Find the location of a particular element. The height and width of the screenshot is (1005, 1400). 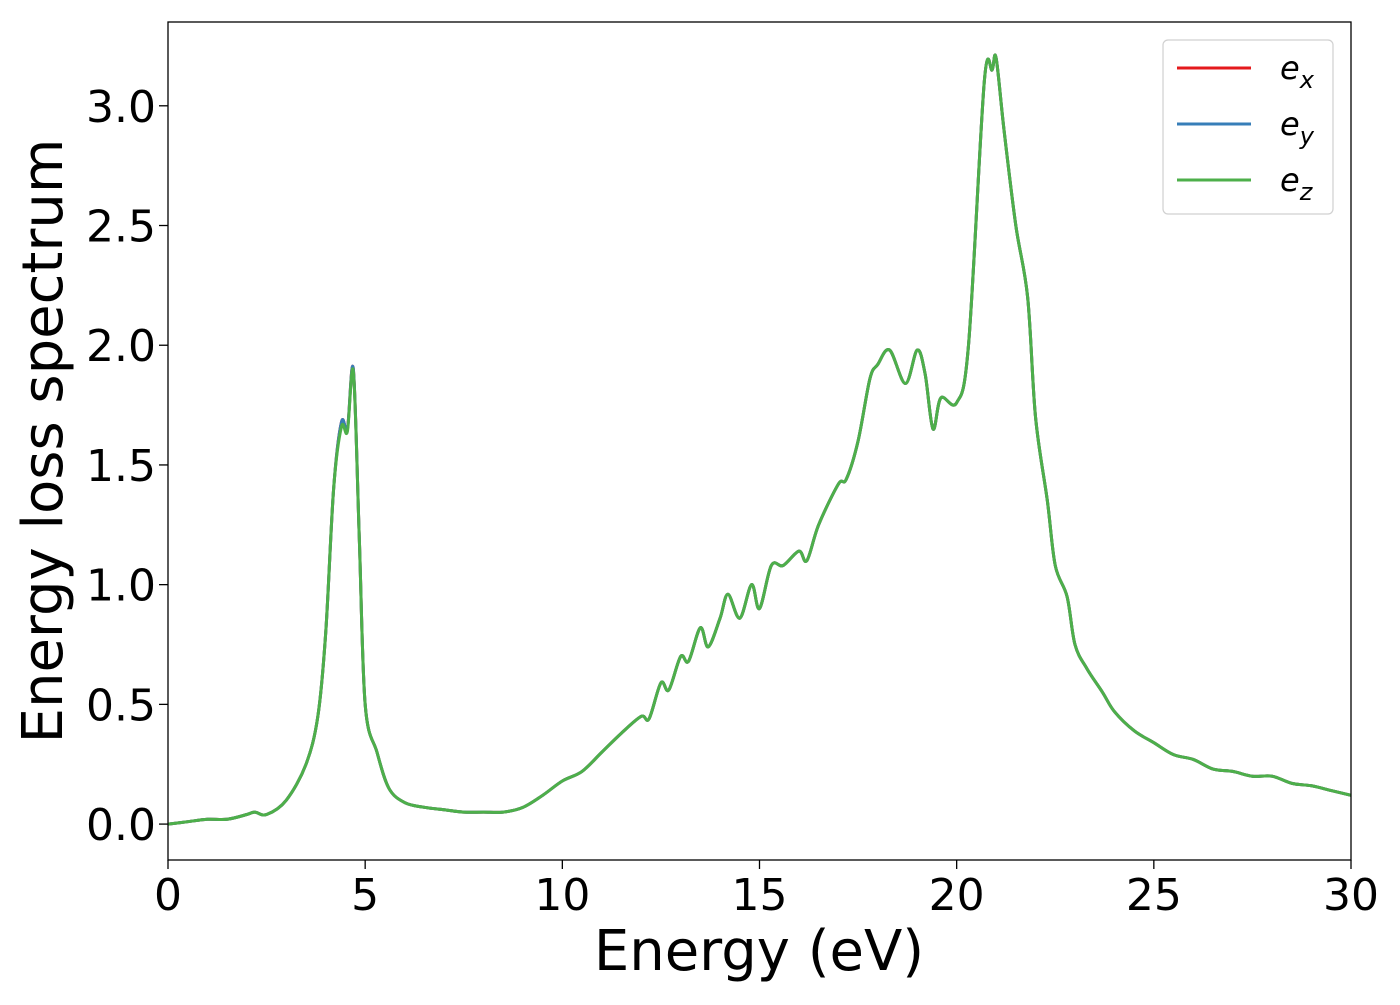

legend-label-ex: ex is located at coordinates (1297, 71).